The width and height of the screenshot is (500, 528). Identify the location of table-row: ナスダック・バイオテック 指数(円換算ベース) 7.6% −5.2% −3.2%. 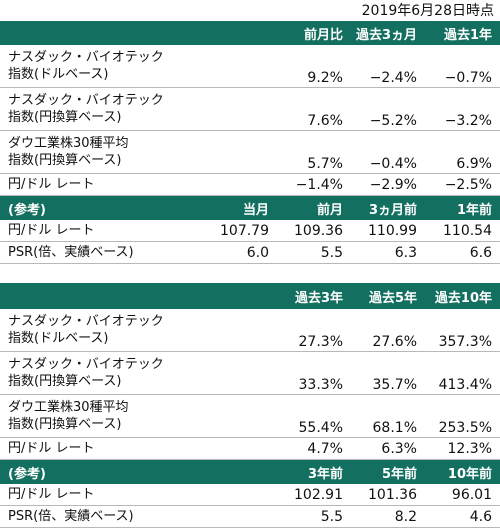
(250, 109).